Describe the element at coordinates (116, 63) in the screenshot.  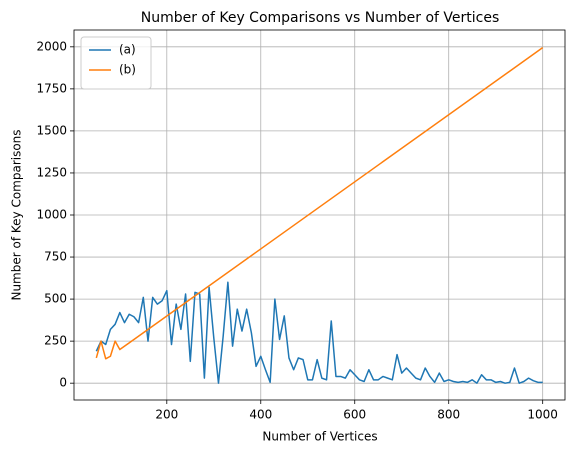
I see `legend-box` at that location.